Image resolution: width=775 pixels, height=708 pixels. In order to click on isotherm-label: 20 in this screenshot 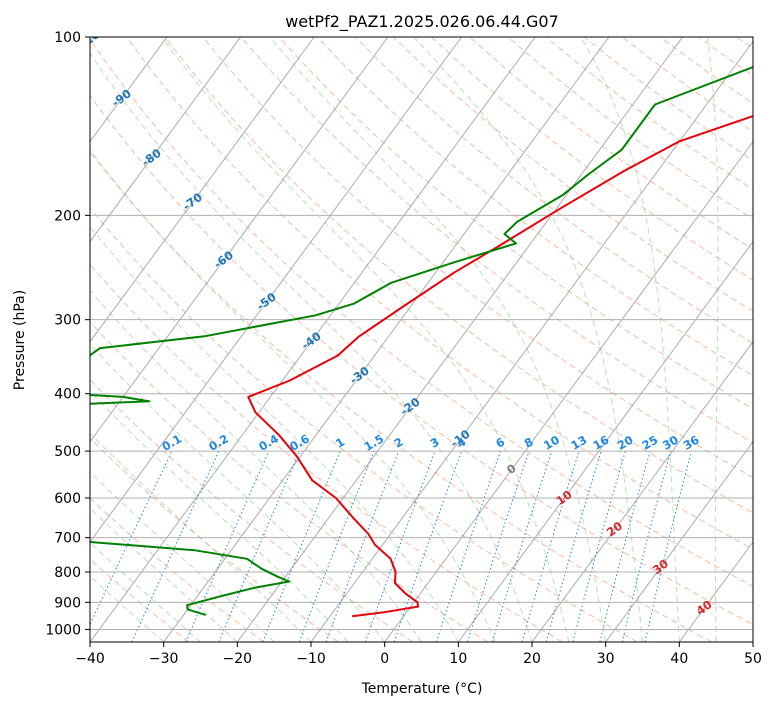, I will do `click(614, 529)`.